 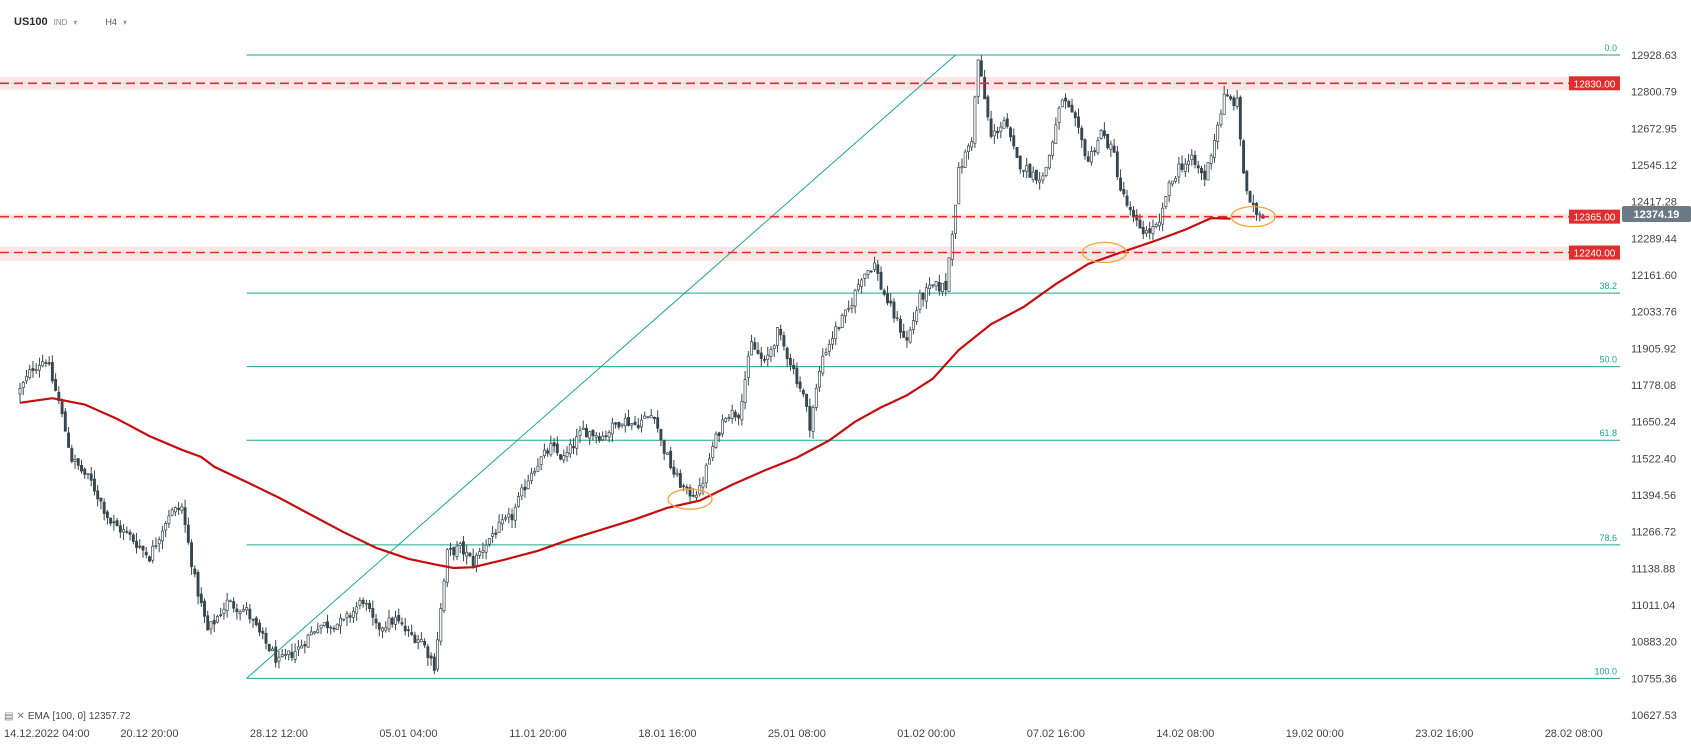 What do you see at coordinates (1608, 538) in the screenshot?
I see `fib-level-label: 78.6` at bounding box center [1608, 538].